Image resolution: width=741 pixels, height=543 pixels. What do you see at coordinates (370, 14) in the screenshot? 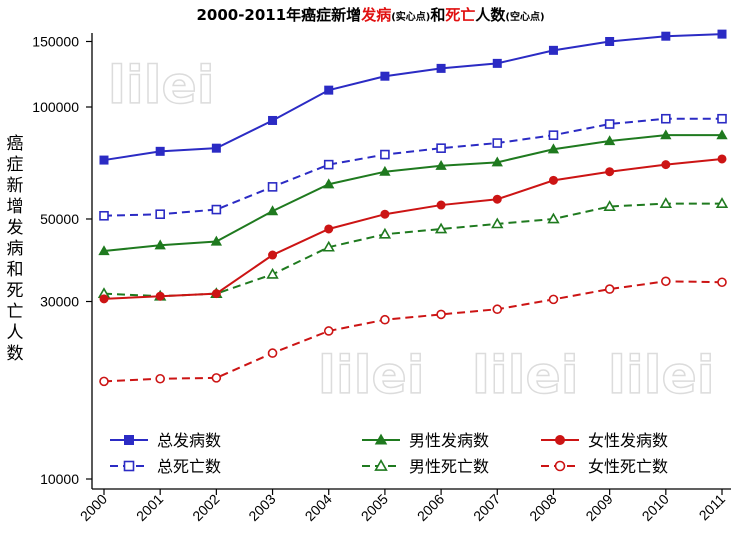
I see `chart-title: 2000-2011年癌症新增发病(实心点)和死亡人数(空心点)` at bounding box center [370, 14].